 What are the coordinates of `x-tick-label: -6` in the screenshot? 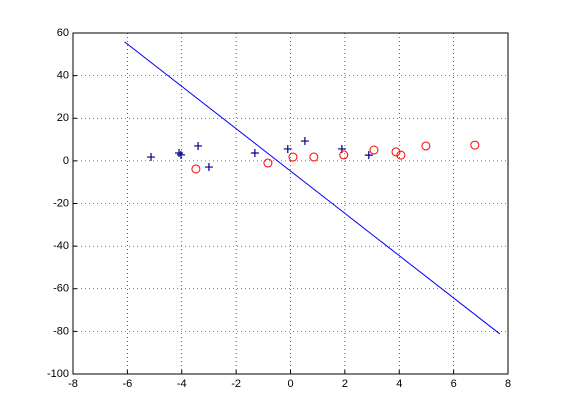 It's located at (127, 384).